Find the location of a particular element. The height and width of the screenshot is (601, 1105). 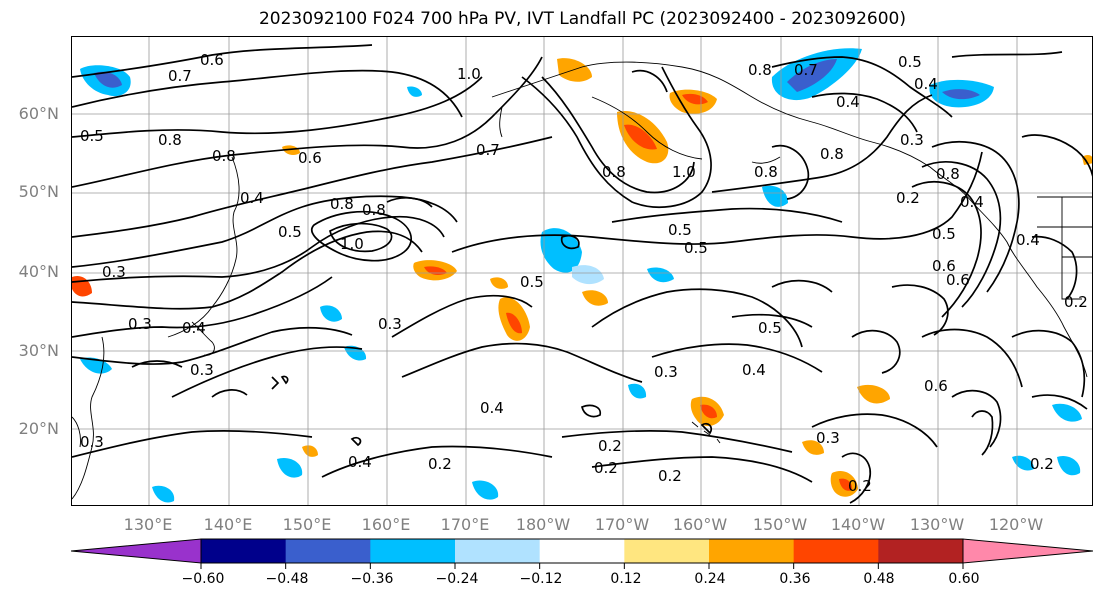

lon-label-140w: 140°W is located at coordinates (858, 524).